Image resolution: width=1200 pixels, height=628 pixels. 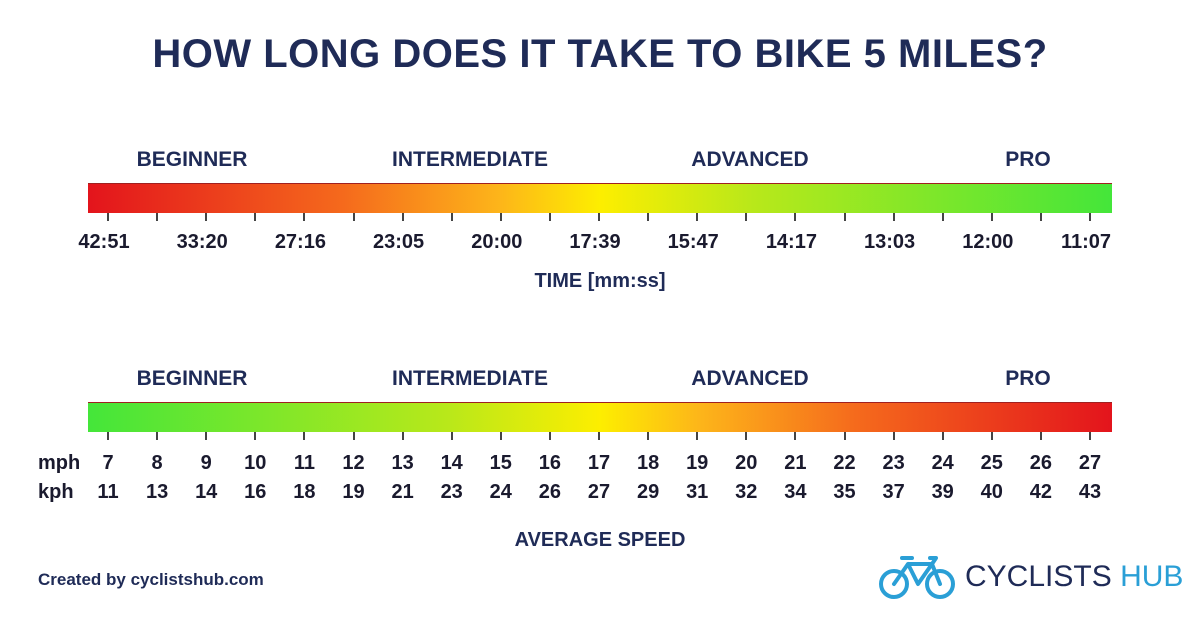 I want to click on mph-value: 15, so click(x=500, y=463).